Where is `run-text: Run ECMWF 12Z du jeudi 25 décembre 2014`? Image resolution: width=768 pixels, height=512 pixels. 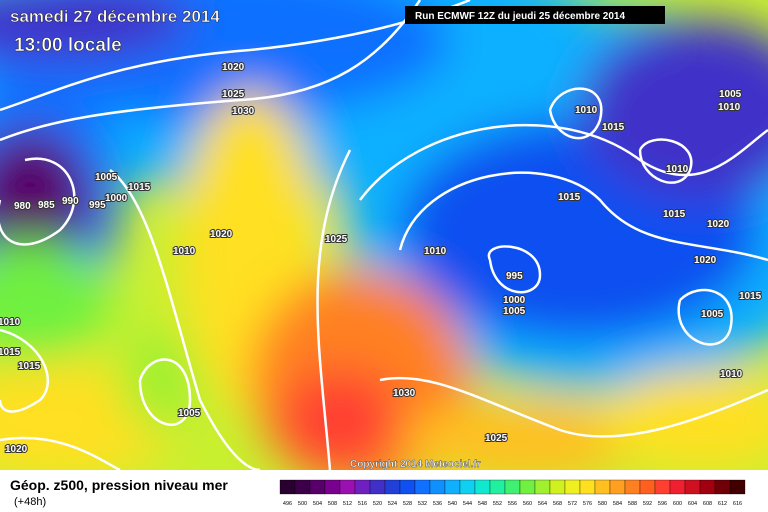
run-text: Run ECMWF 12Z du jeudi 25 décembre 2014 is located at coordinates (520, 16).